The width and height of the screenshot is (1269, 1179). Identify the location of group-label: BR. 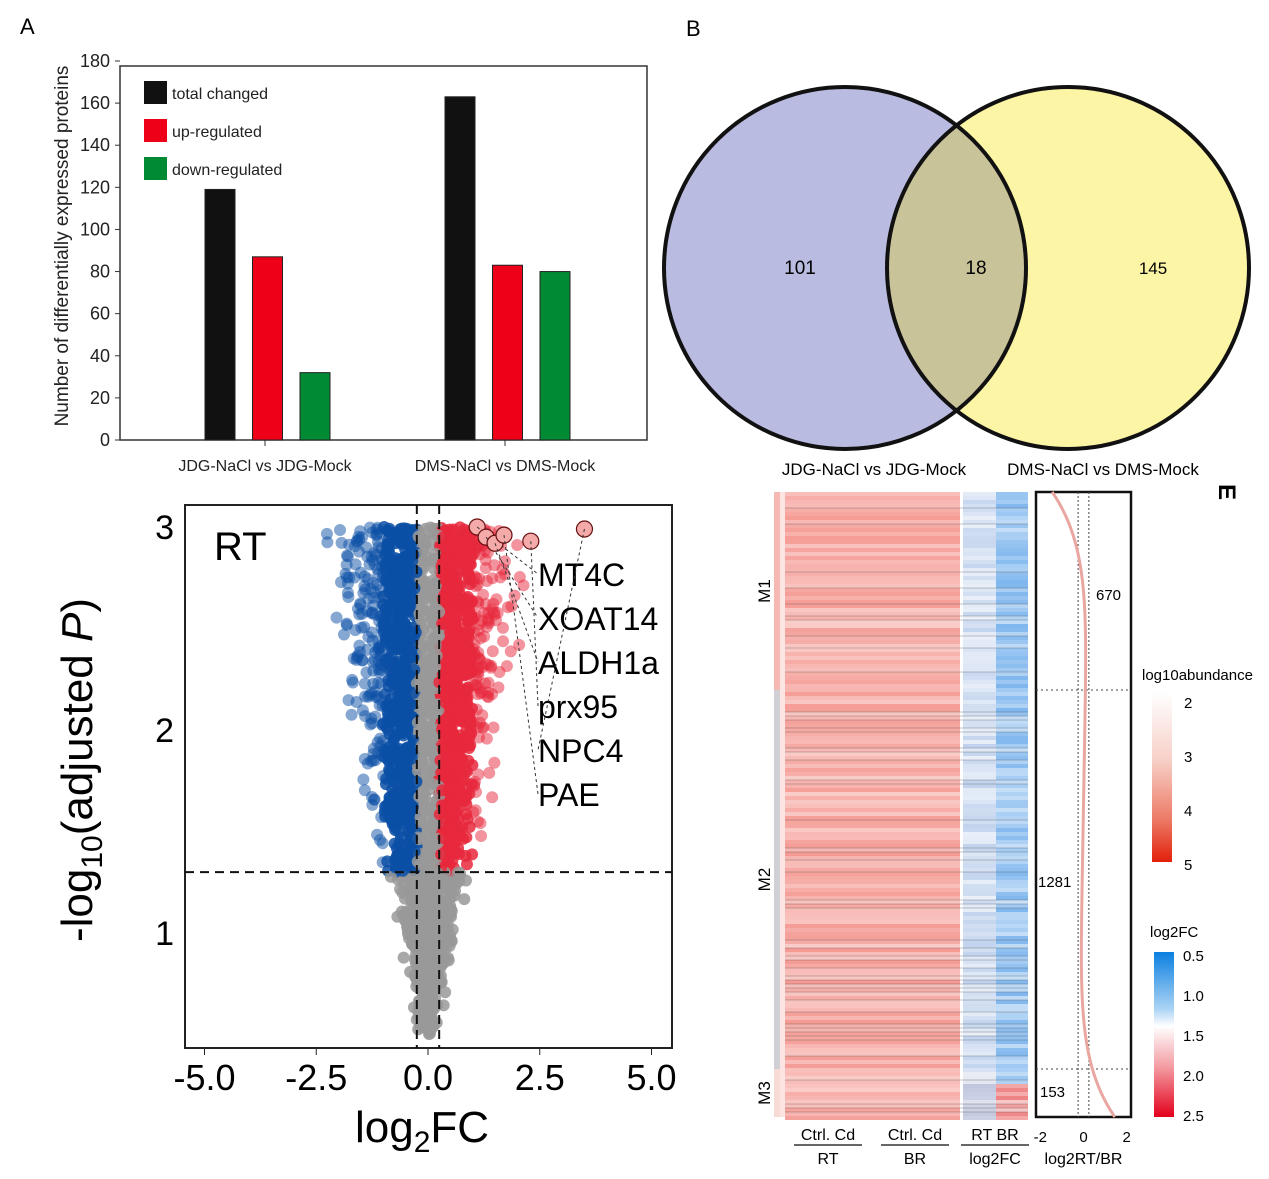
(915, 1159).